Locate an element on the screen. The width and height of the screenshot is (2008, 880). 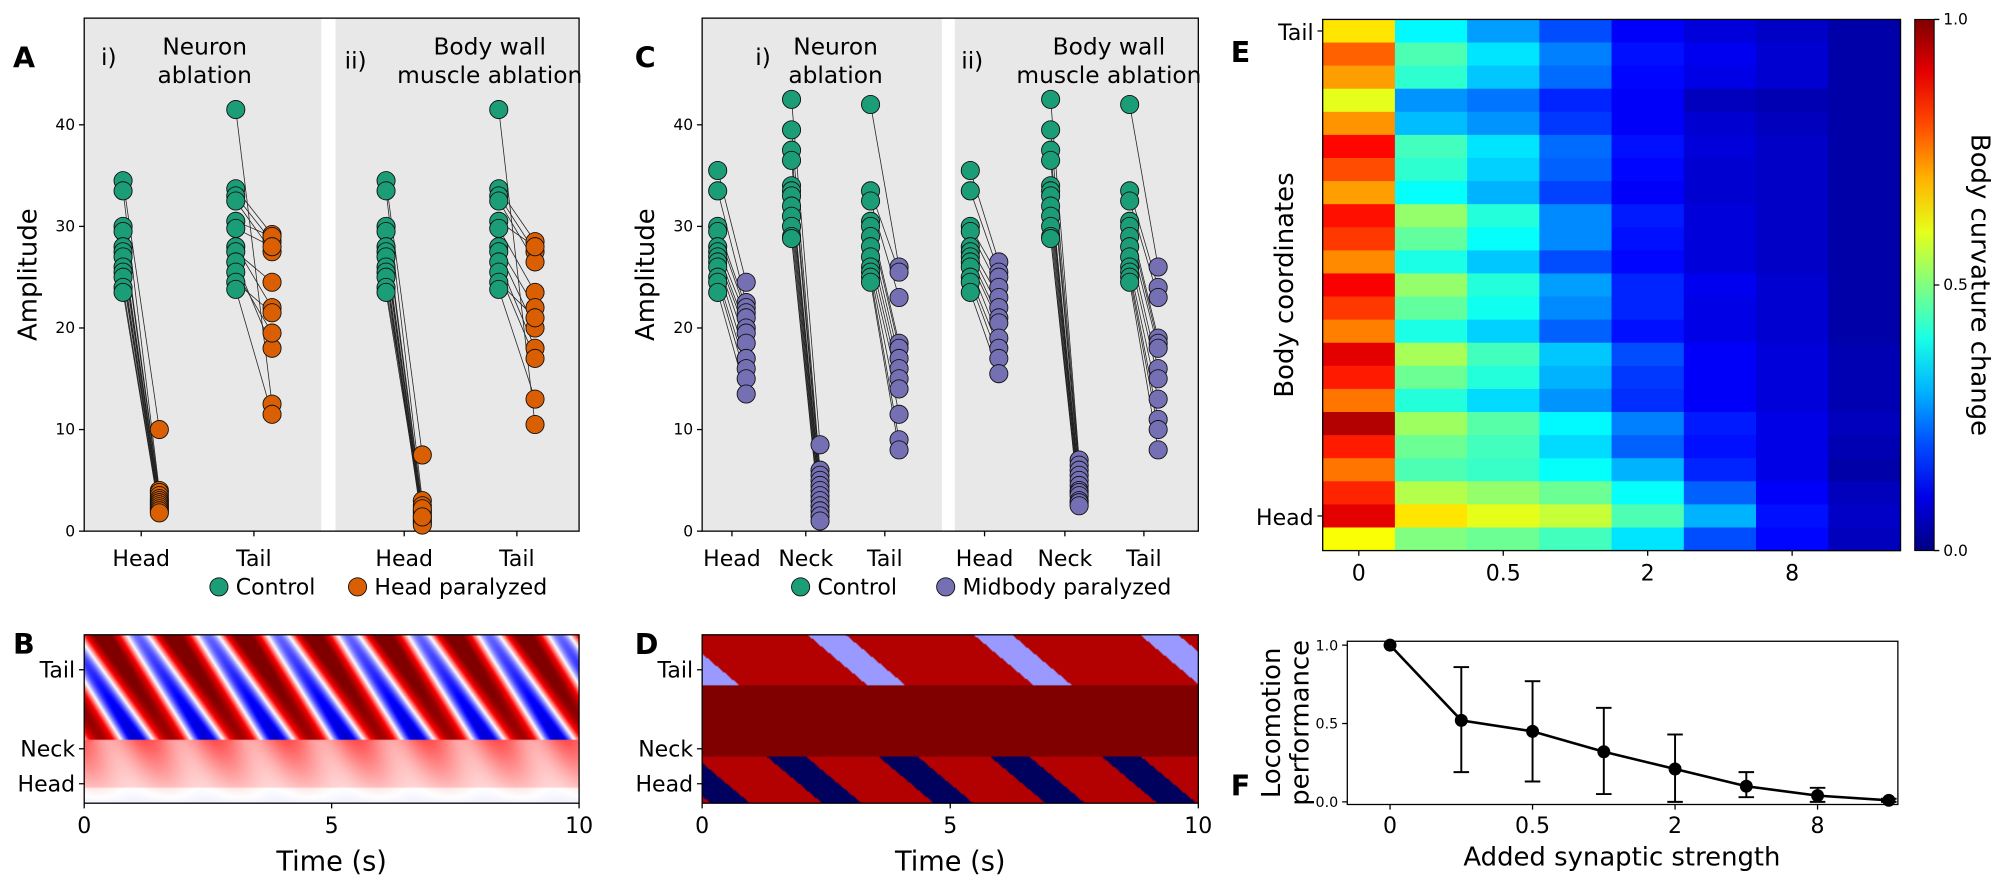
y-tick-label: 0 is located at coordinates (70, 531).